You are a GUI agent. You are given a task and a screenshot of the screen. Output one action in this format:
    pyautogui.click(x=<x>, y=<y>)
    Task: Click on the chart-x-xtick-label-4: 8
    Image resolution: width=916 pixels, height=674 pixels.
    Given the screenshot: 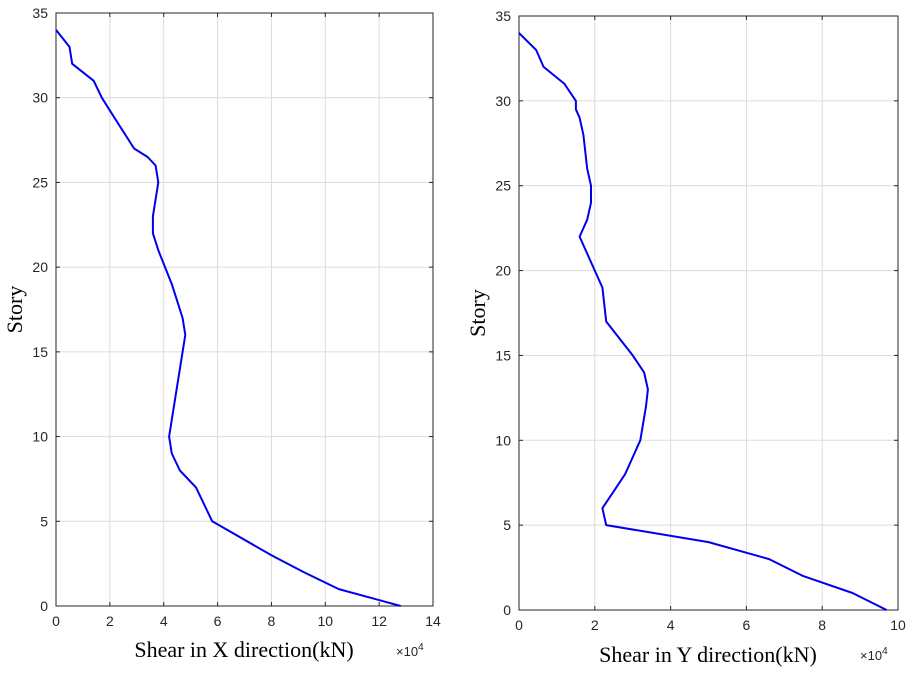 What is the action you would take?
    pyautogui.click(x=272, y=621)
    